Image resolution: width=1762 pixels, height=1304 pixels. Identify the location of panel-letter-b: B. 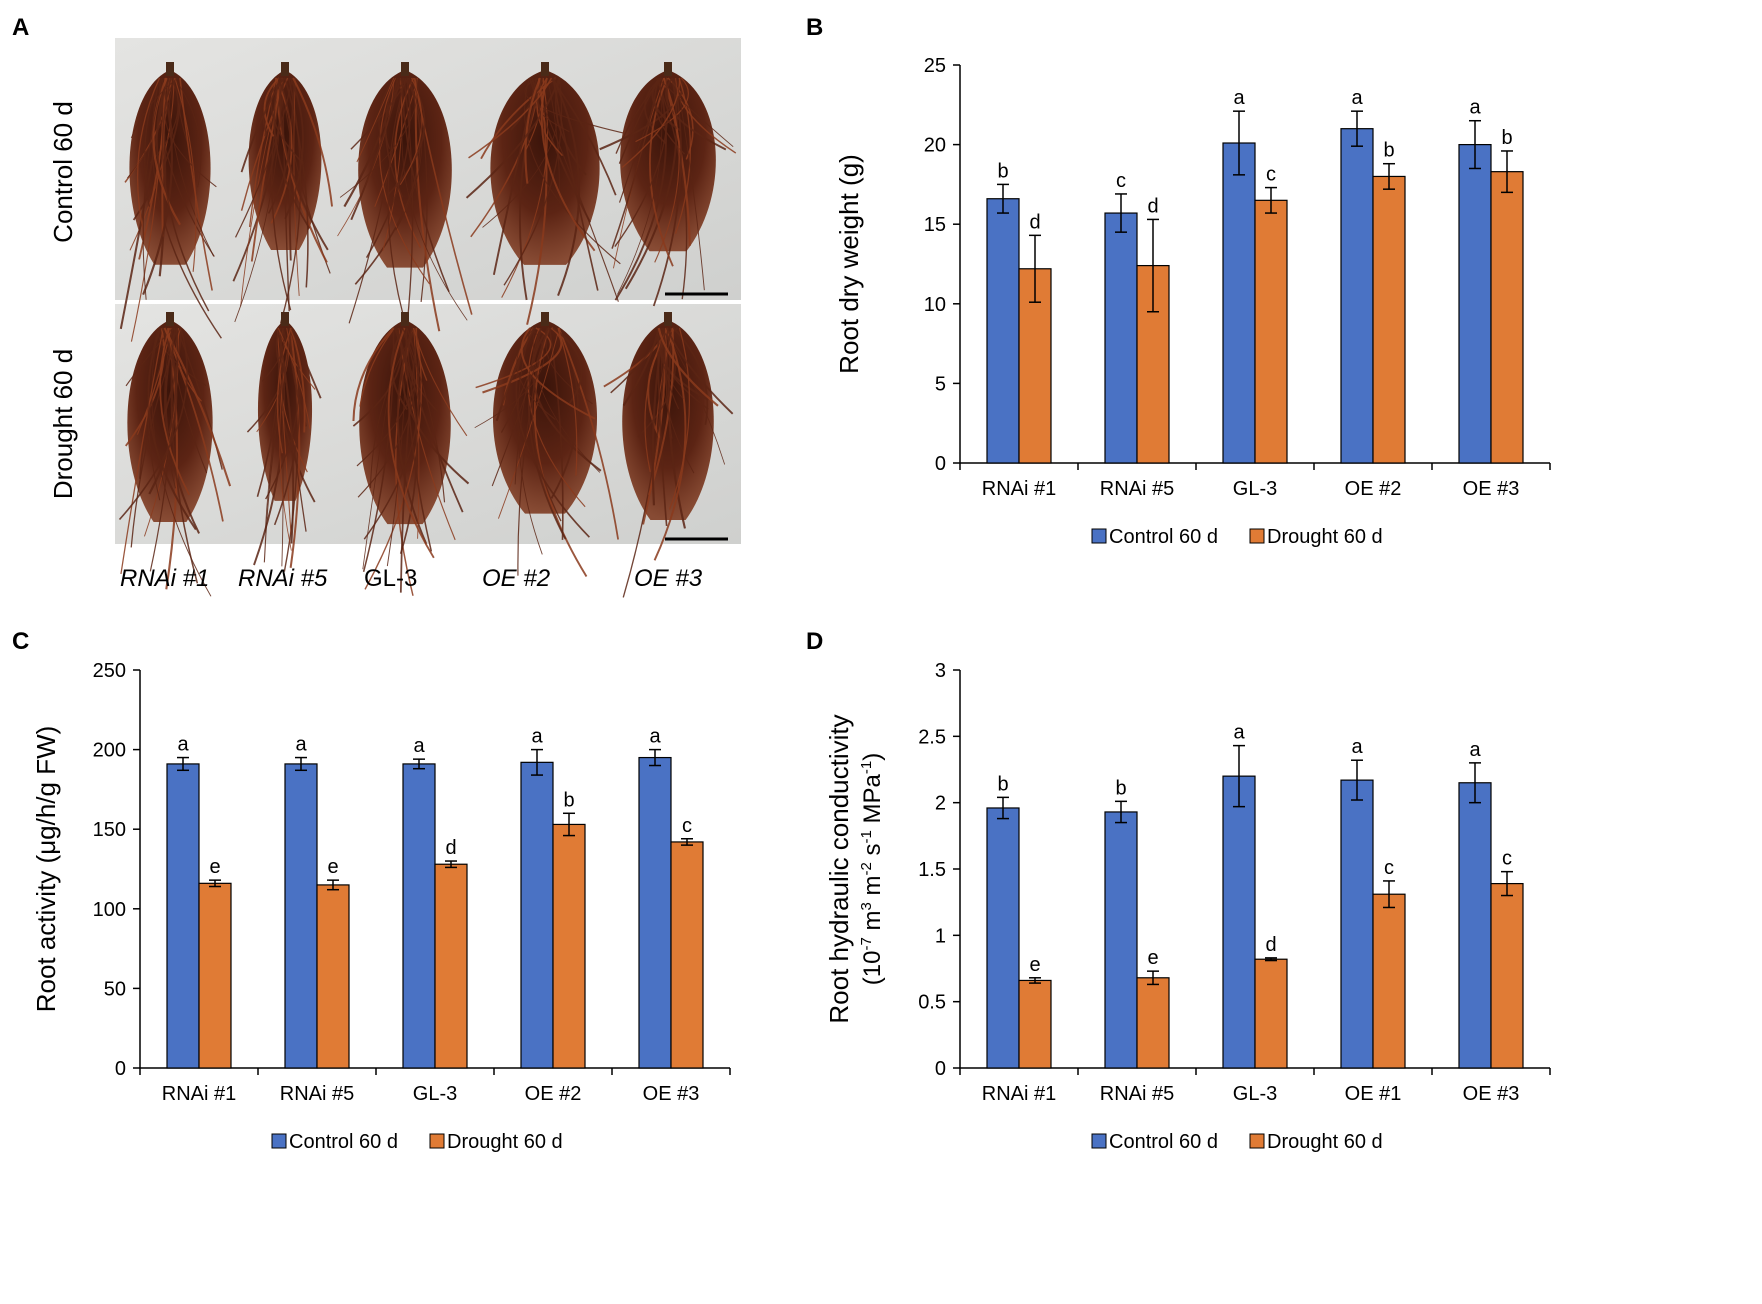
(815, 27).